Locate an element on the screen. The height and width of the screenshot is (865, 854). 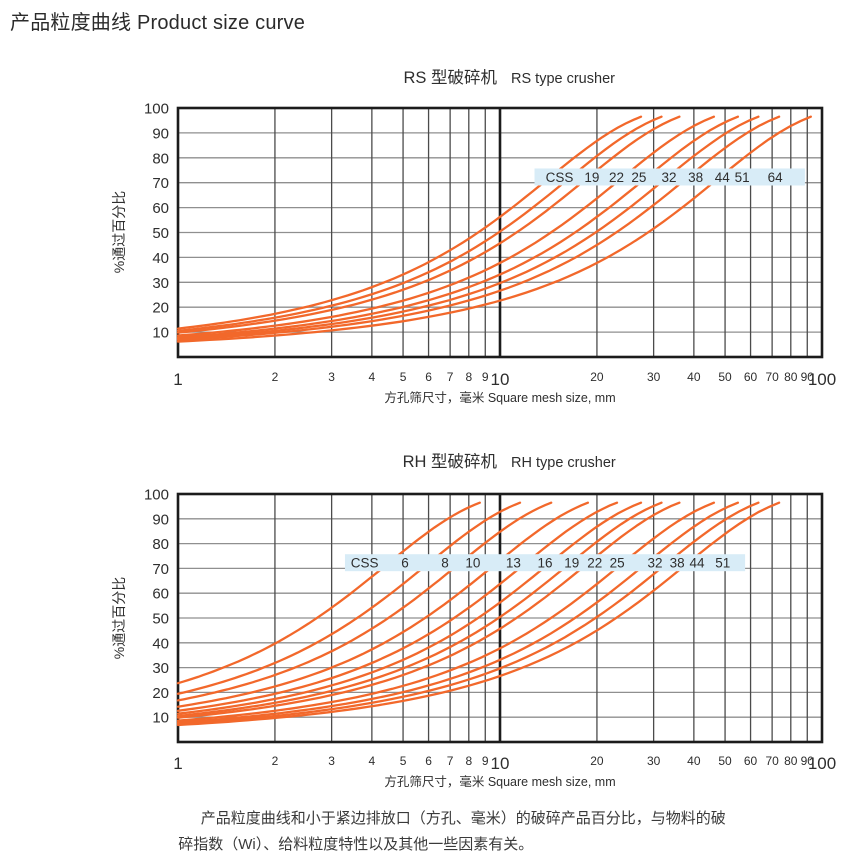
x-tick-label: 6 is located at coordinates (428, 761).